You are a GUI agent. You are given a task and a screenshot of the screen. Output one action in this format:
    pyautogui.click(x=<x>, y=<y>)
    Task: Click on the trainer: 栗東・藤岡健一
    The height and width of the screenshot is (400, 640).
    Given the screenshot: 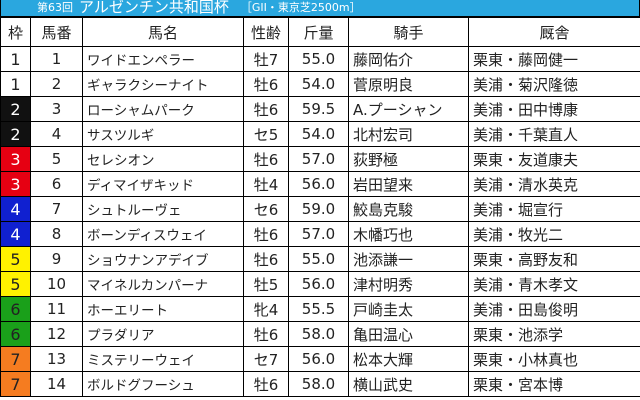 What is the action you would take?
    pyautogui.click(x=554, y=59)
    